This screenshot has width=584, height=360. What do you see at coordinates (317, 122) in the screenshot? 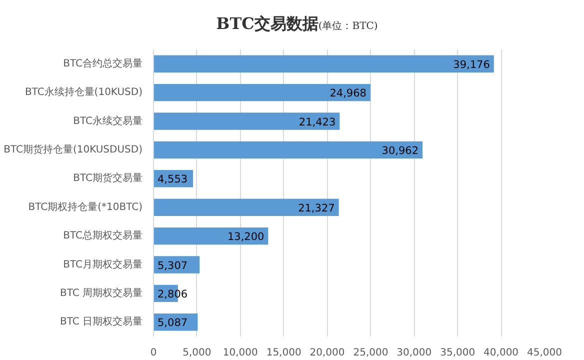
I see `data-label: 21,423` at bounding box center [317, 122].